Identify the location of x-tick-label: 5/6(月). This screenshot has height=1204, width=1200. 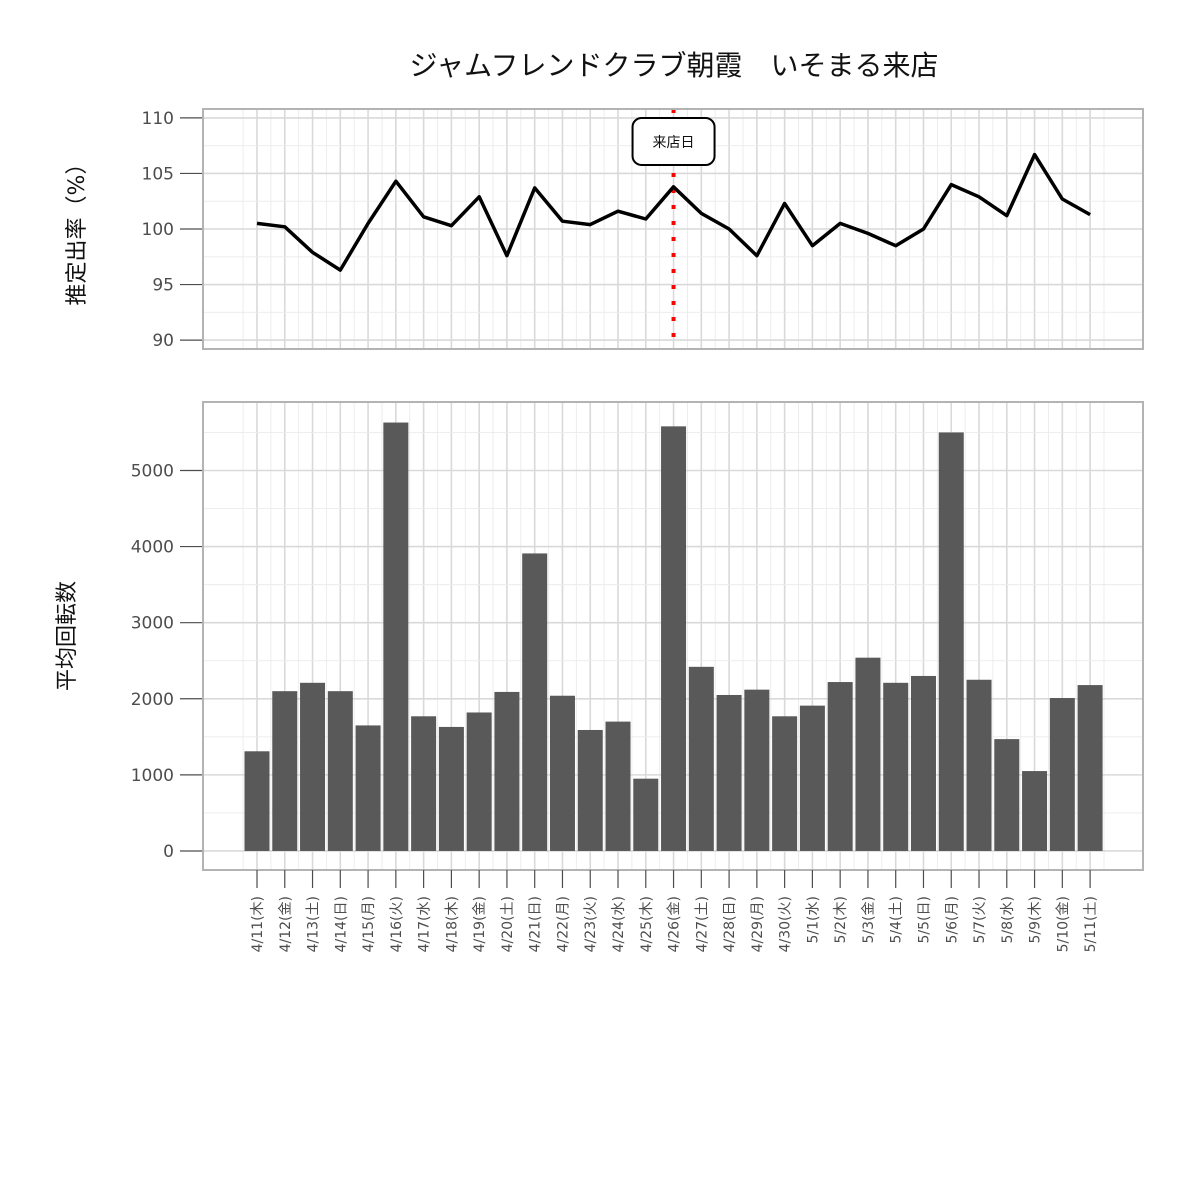
(952, 919).